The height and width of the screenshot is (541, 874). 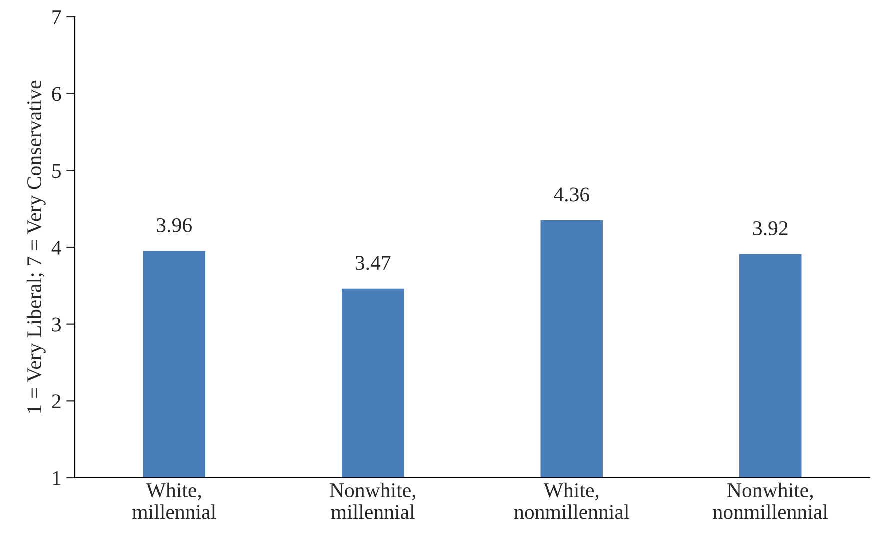 What do you see at coordinates (57, 478) in the screenshot?
I see `y-tick-label: 1` at bounding box center [57, 478].